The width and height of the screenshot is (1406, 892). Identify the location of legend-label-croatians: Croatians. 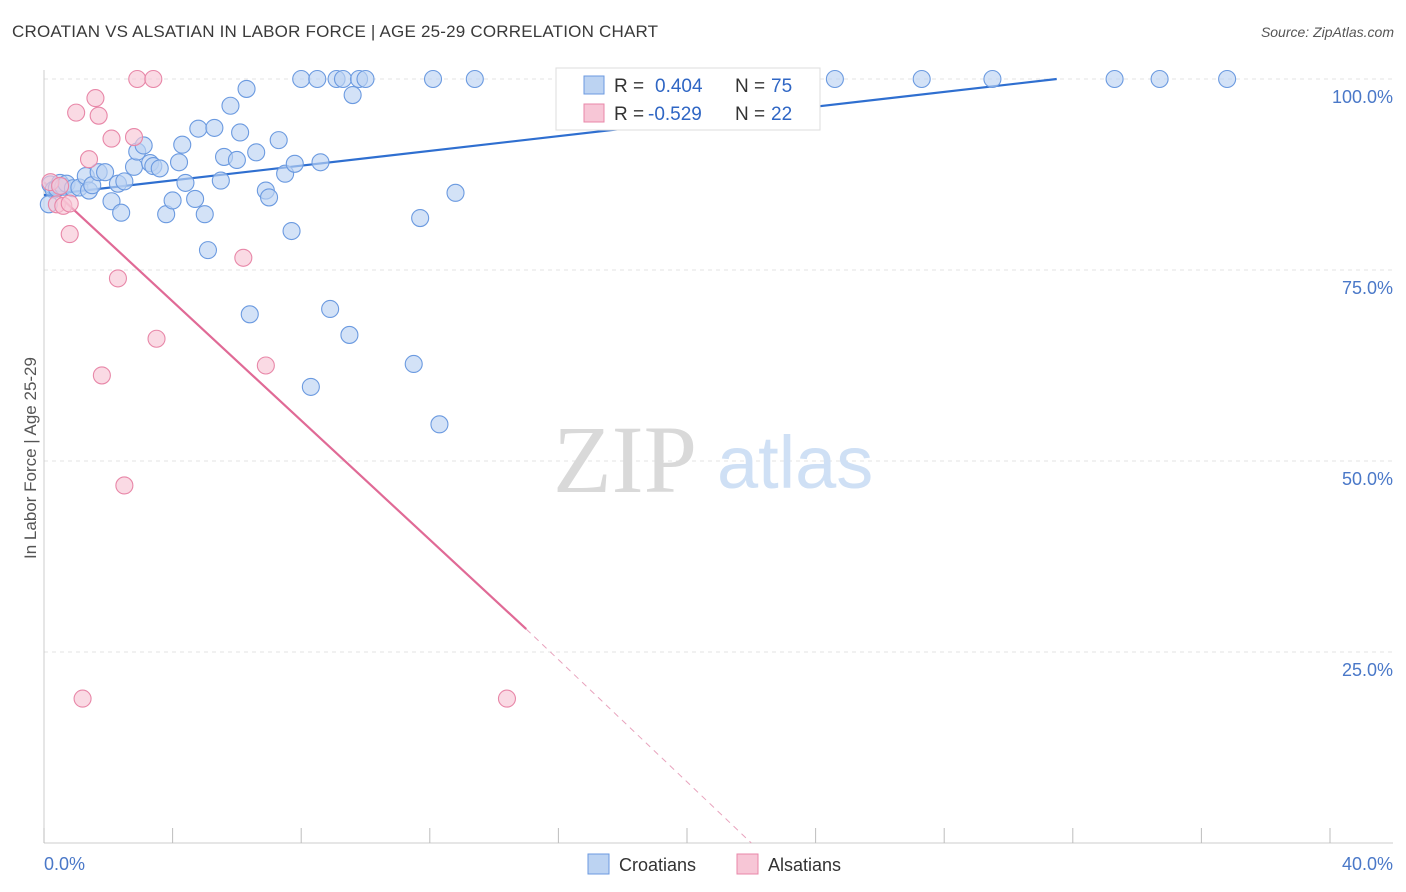
(657, 865).